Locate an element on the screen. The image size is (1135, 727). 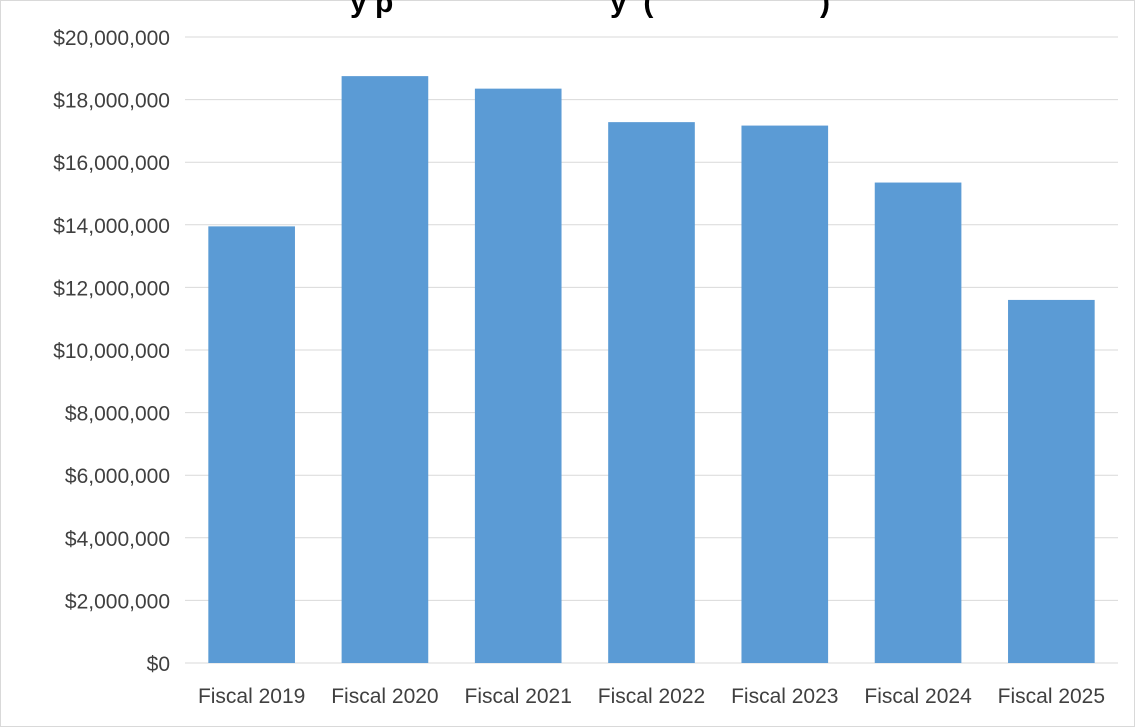
y-tick-label: $16,000,000 is located at coordinates (111, 163).